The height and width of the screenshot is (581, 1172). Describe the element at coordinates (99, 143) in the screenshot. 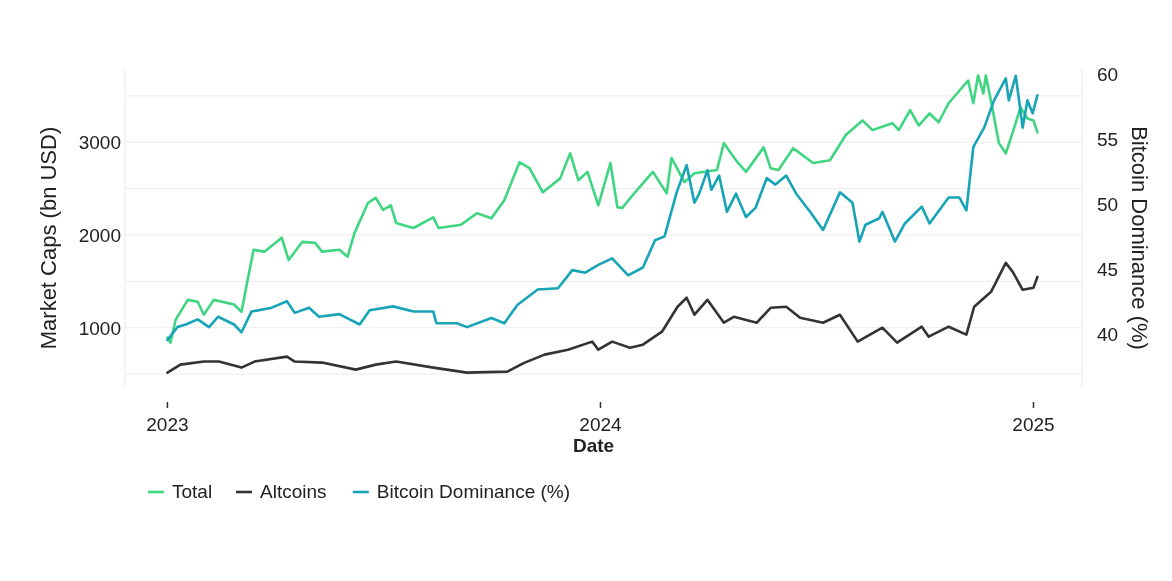

I see `y-tick-label: 3000` at that location.